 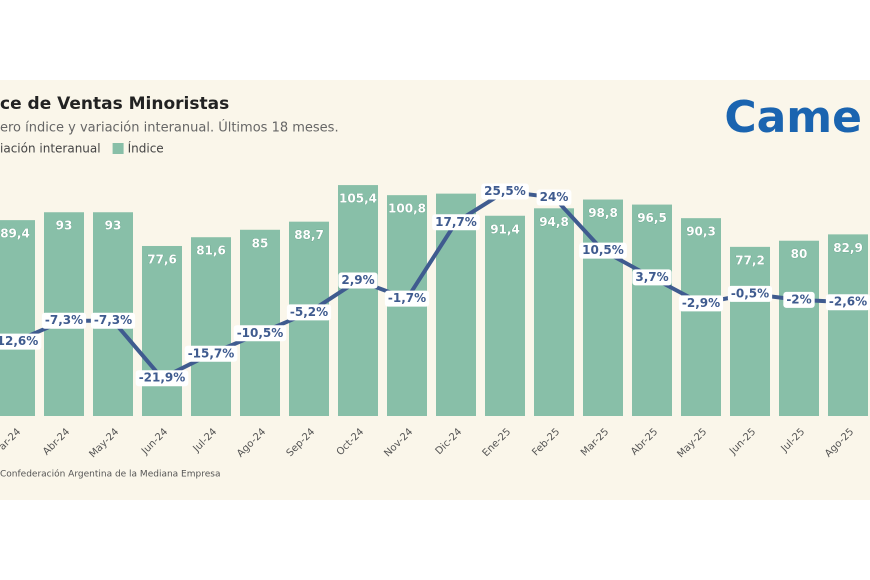 I want to click on line-value-label: -2,6%, so click(x=848, y=302).